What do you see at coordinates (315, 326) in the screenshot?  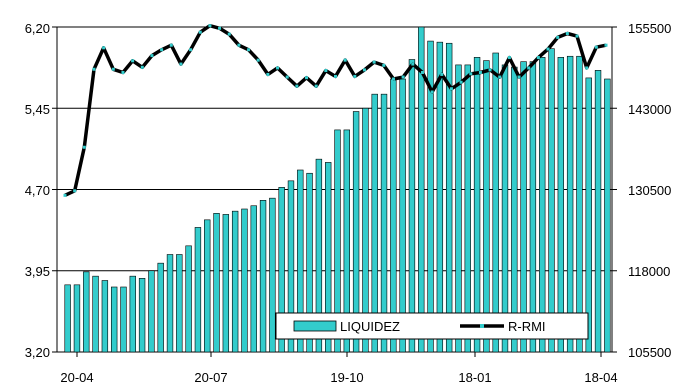 I see `legend-swatch-liquidez` at bounding box center [315, 326].